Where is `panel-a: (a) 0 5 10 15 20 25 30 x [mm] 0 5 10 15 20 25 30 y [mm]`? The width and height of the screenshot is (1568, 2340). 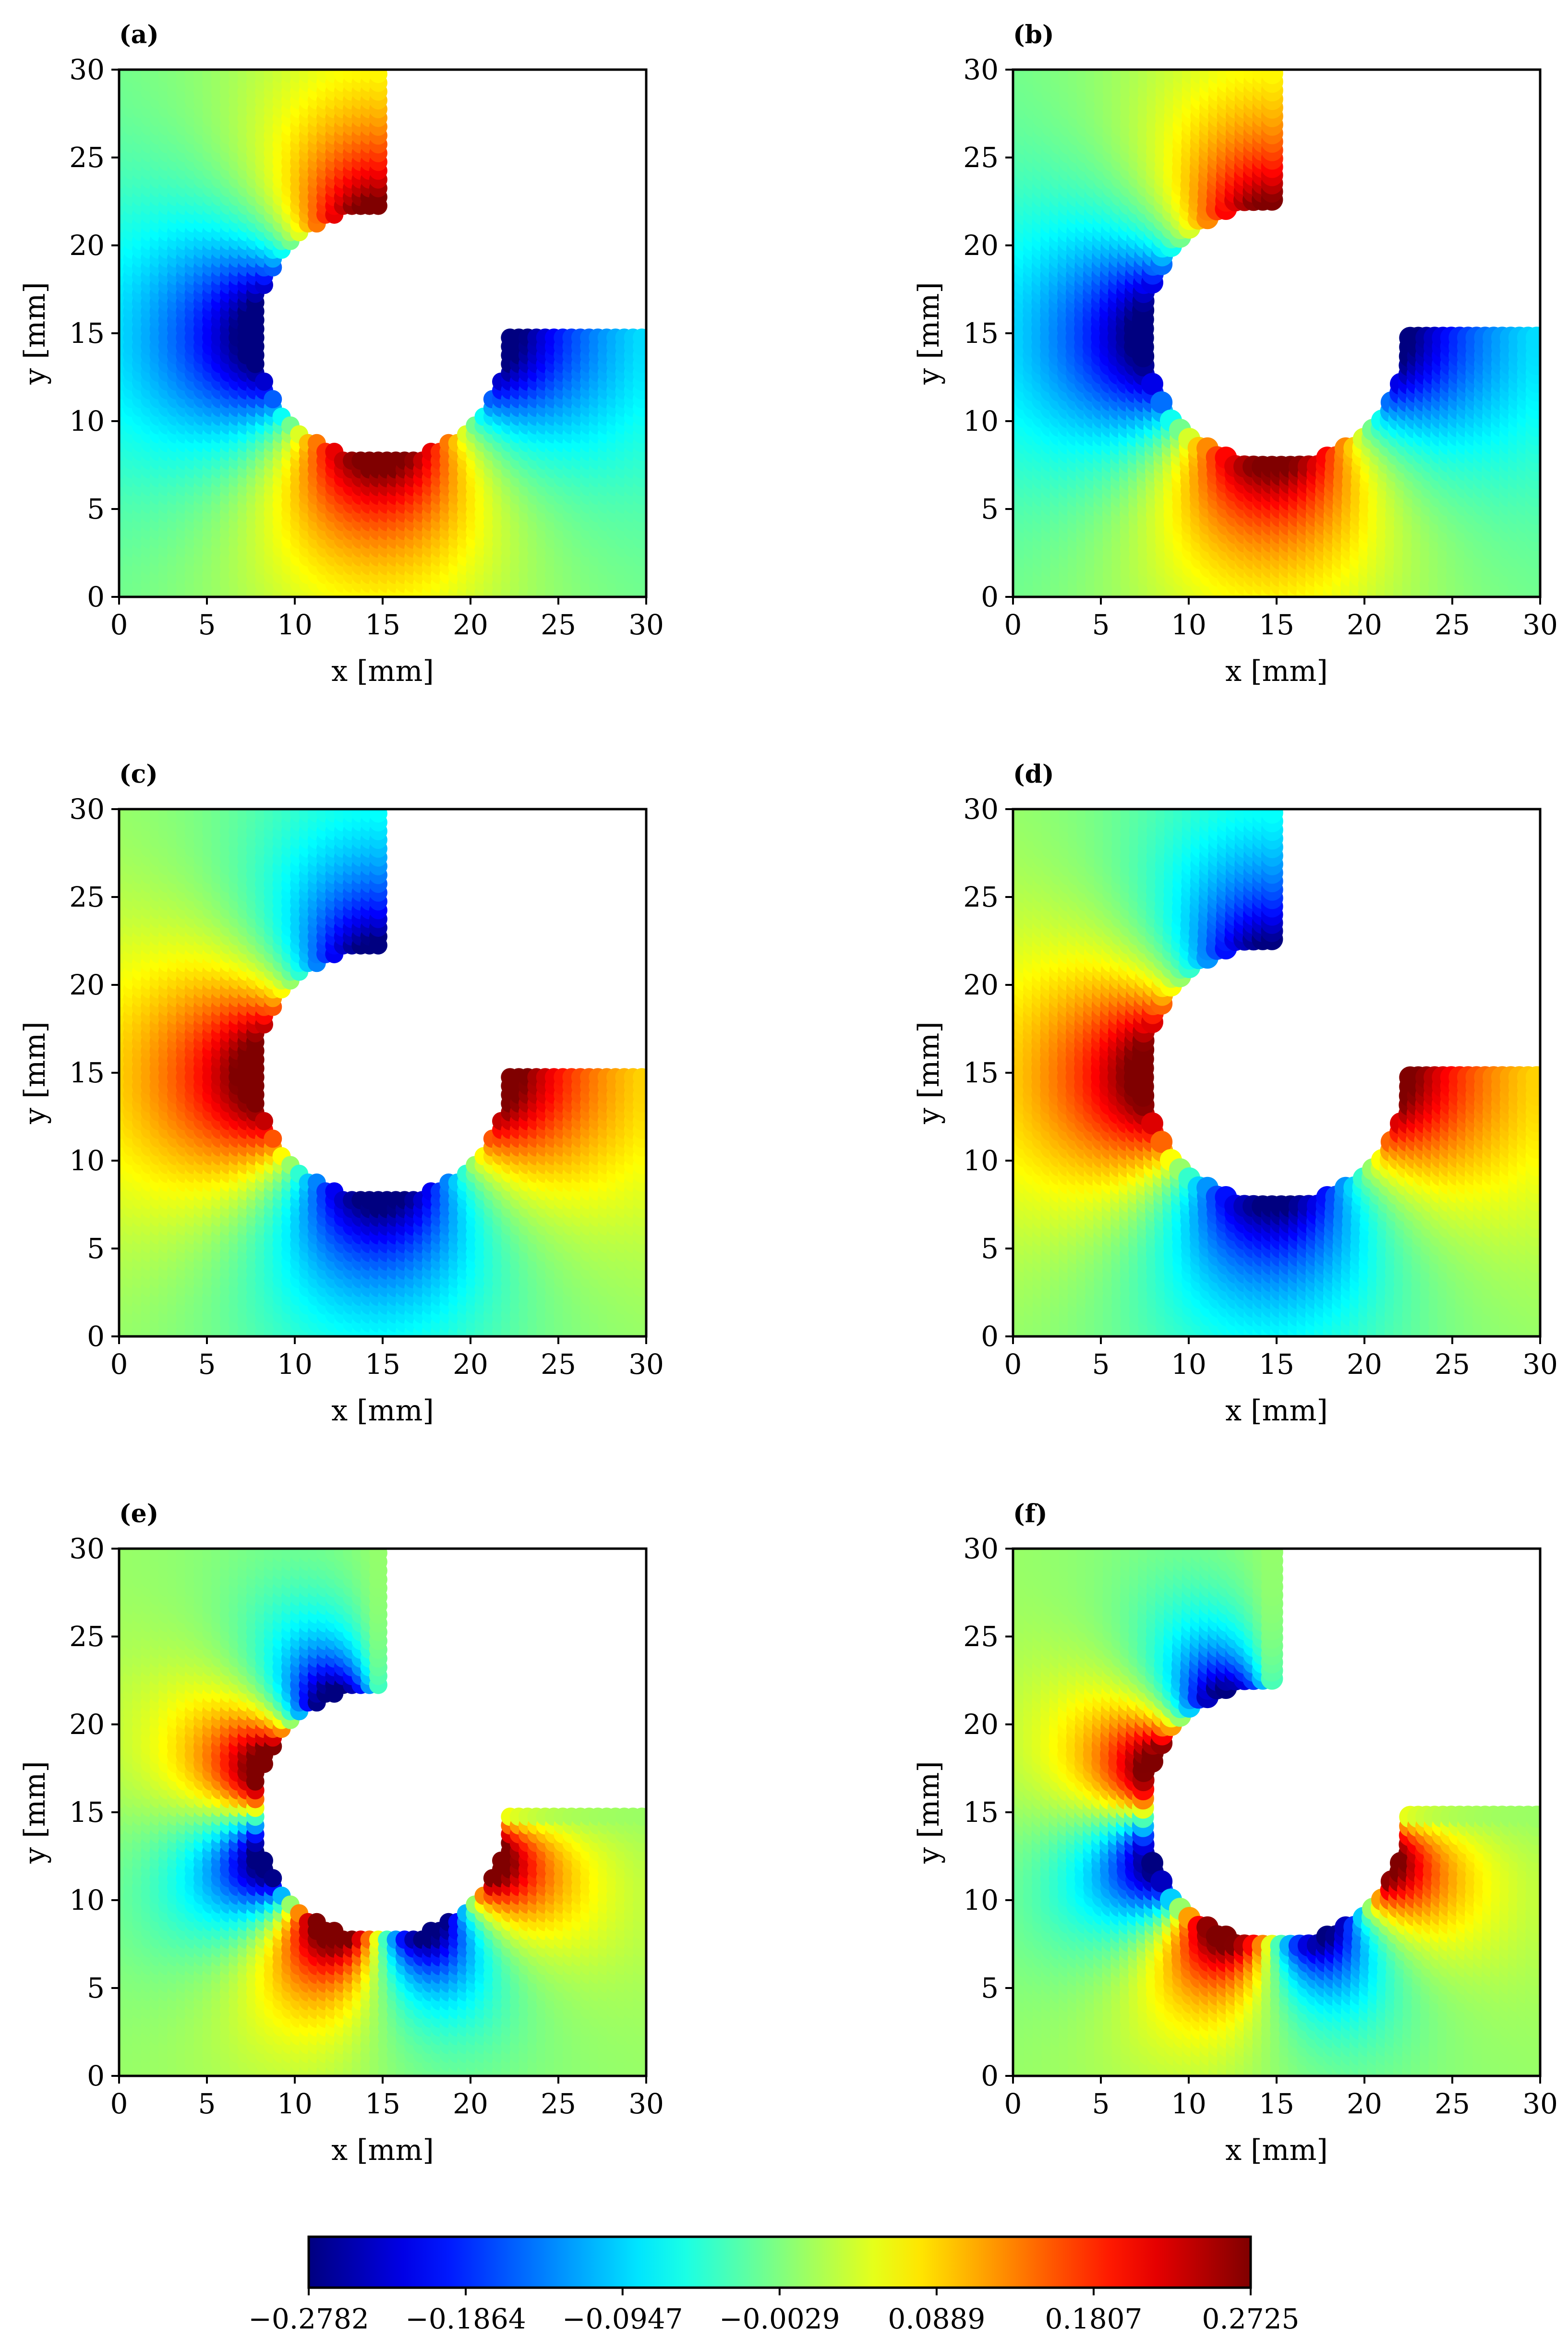
panel-a: (a) 0 5 10 15 20 25 30 x [mm] 0 5 10 15 20 25 30 y [mm] is located at coordinates (341, 354).